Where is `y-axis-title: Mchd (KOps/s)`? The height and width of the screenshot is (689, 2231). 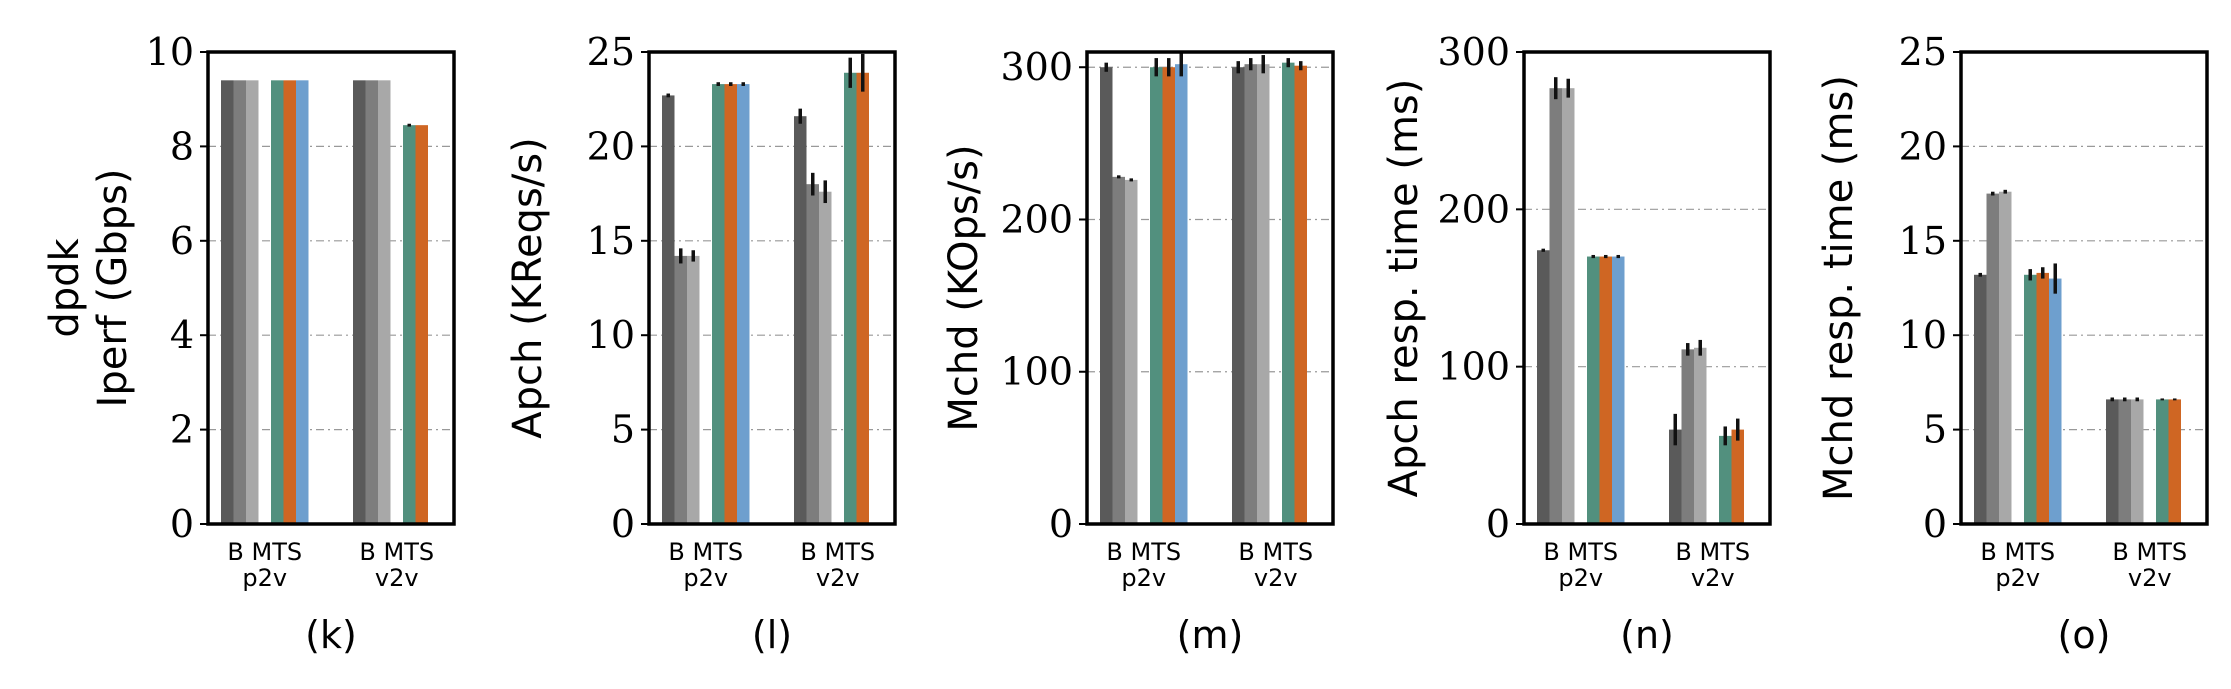 y-axis-title: Mchd (KOps/s) is located at coordinates (964, 287).